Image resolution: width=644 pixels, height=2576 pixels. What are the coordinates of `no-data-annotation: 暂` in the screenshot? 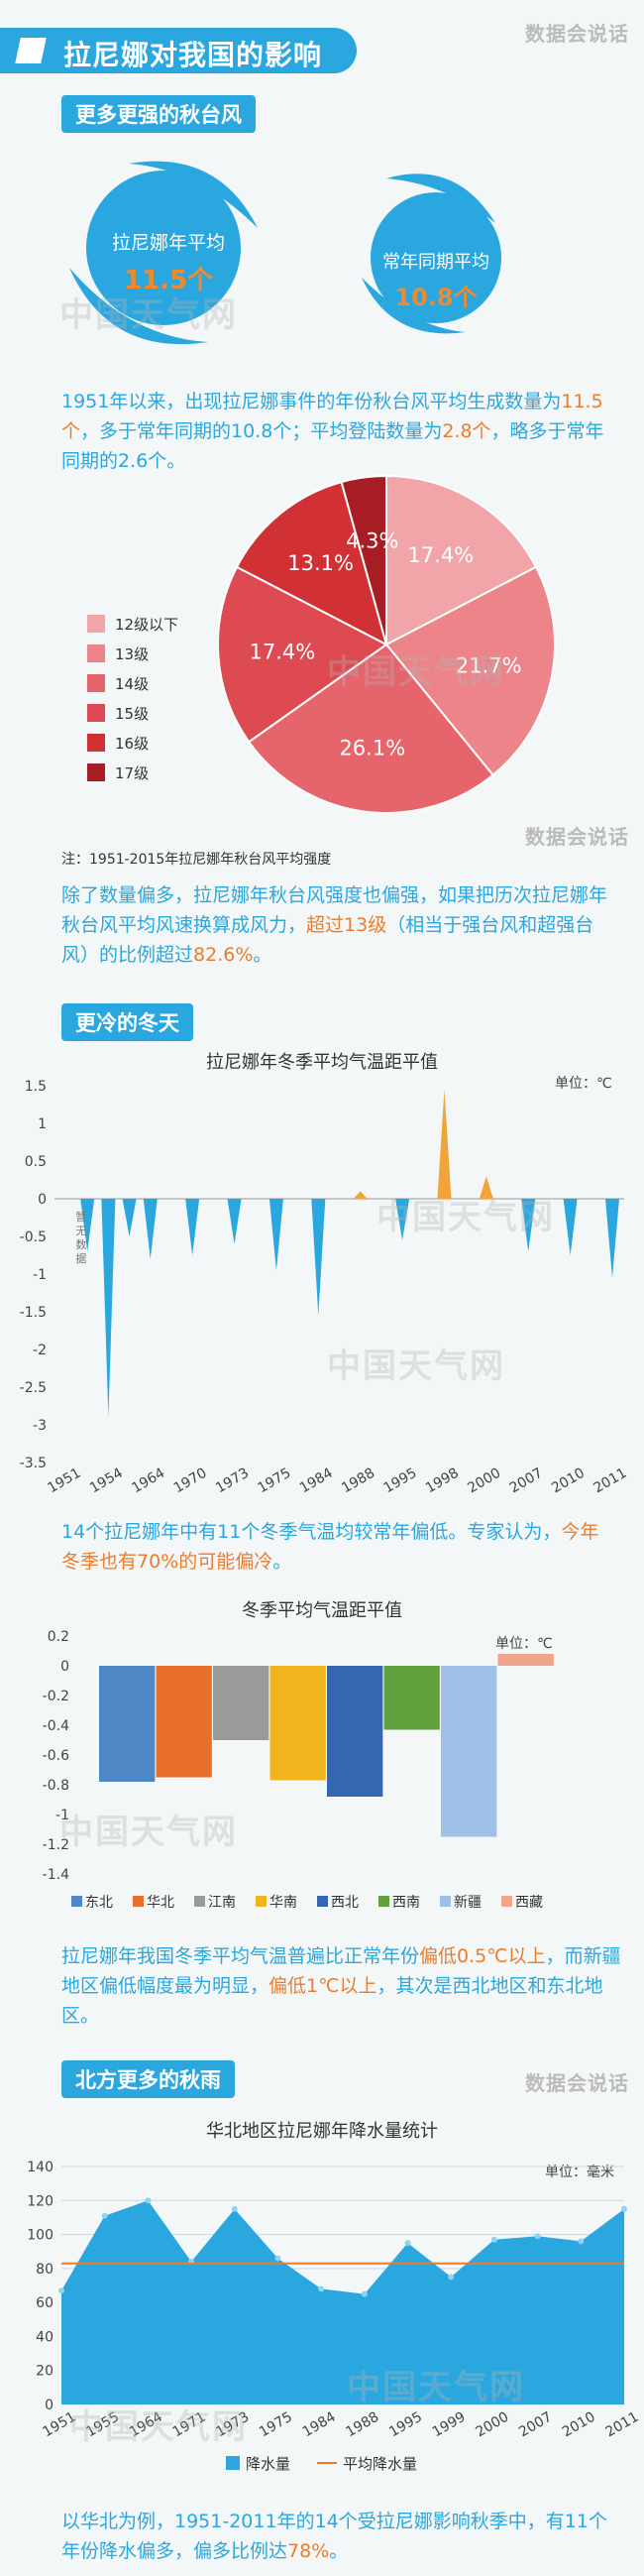 It's located at (80, 1217).